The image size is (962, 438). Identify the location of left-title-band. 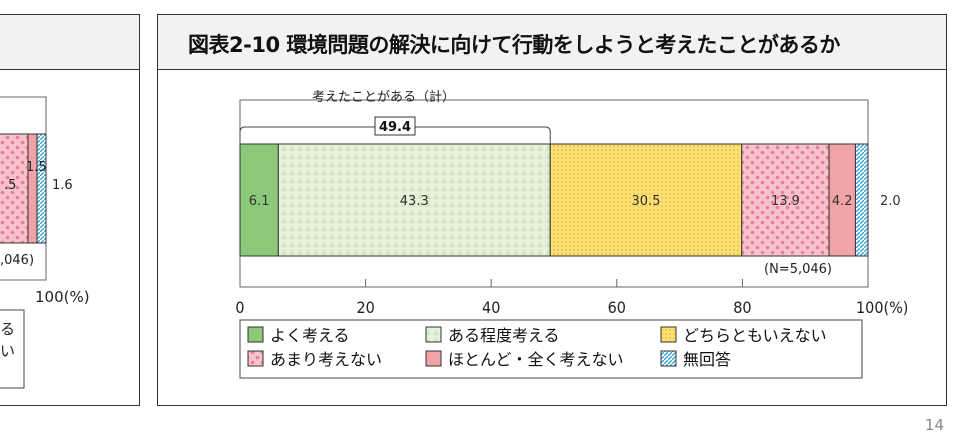
(69, 42).